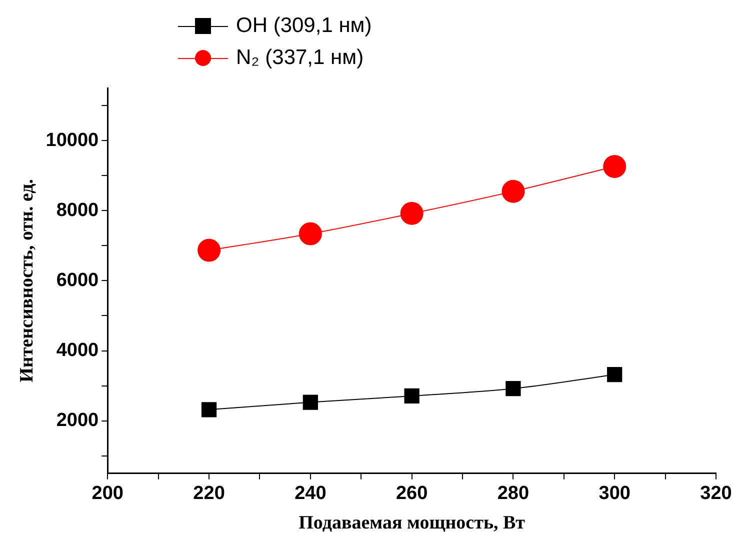 This screenshot has width=744, height=551. Describe the element at coordinates (310, 493) in the screenshot. I see `x-tick-label: 240` at that location.